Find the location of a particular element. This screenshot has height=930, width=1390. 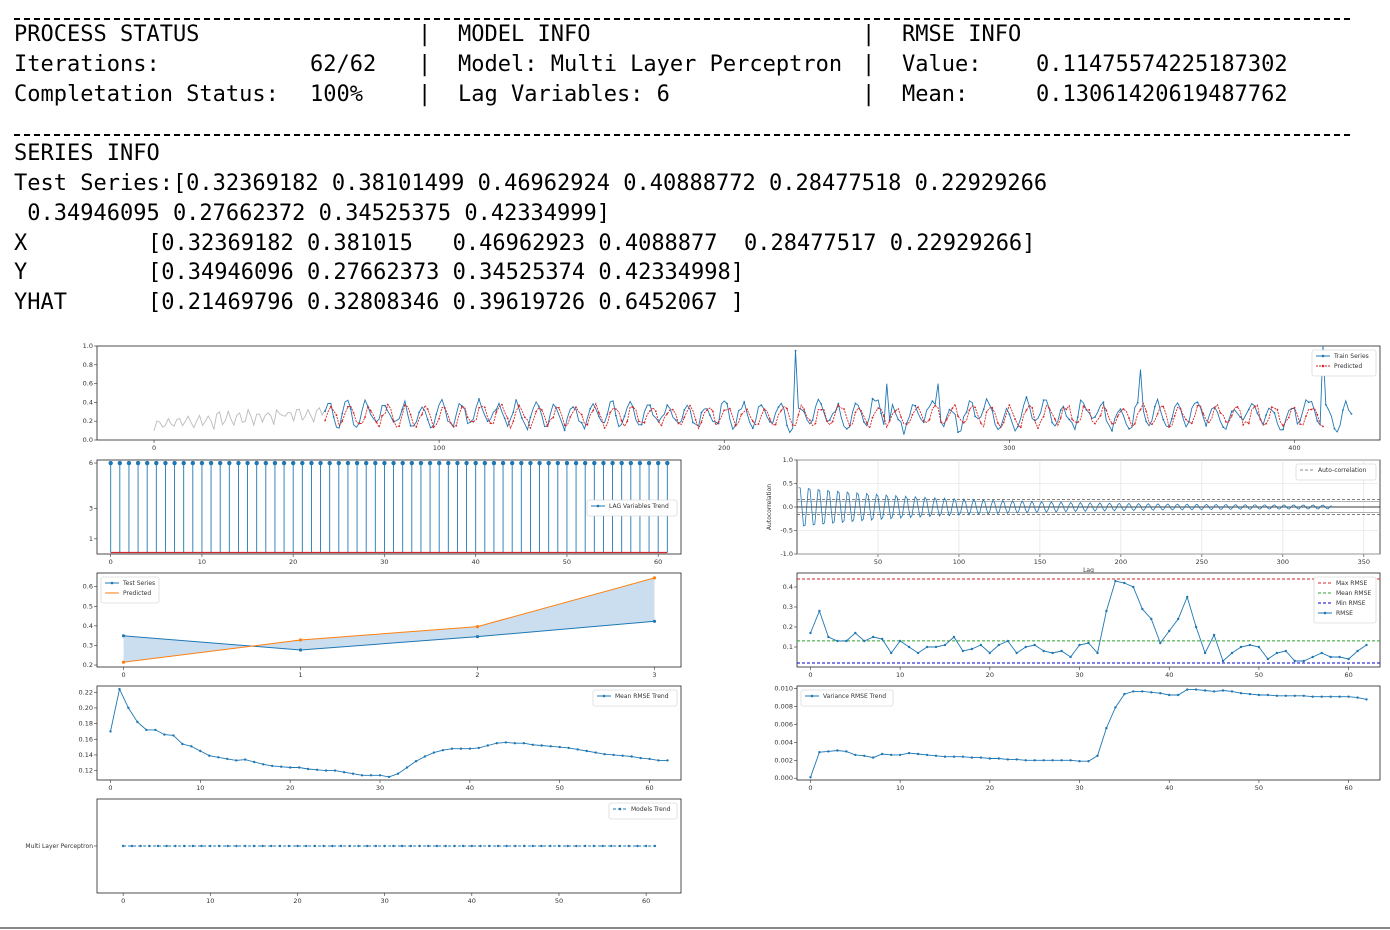

test-chart-xtick-label: 1 is located at coordinates (300, 675).